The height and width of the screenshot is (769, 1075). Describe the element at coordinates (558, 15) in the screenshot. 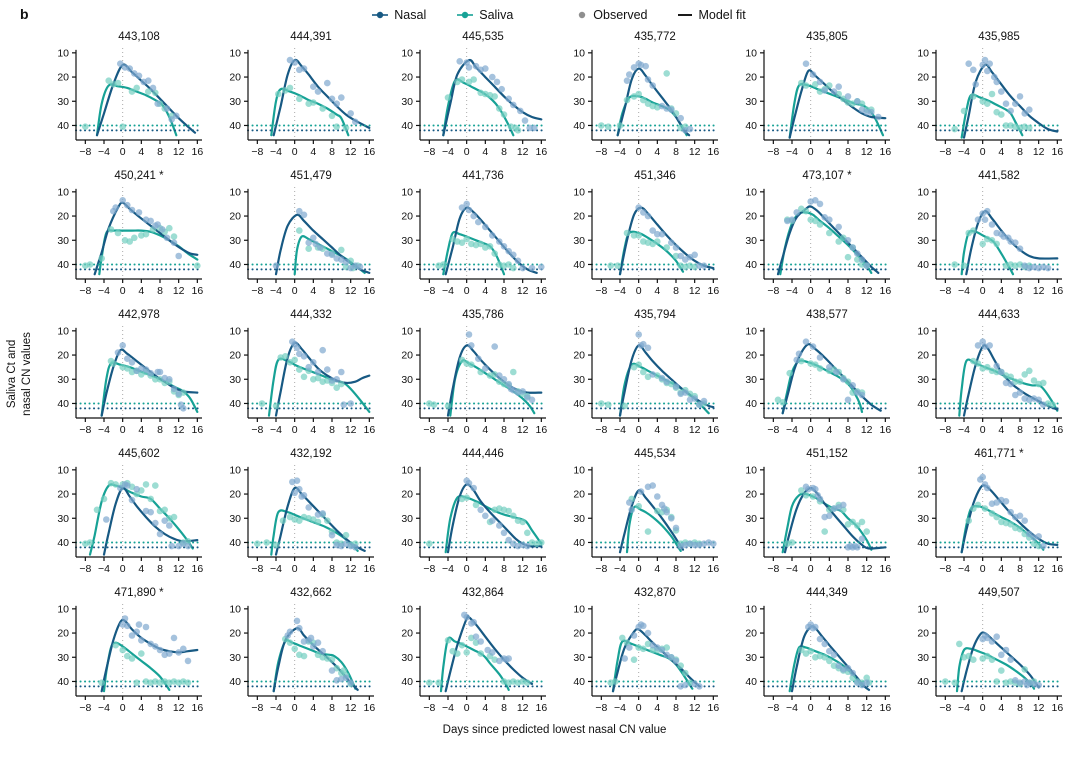

I see `legend: Nasal Saliva Observed Model fit` at that location.